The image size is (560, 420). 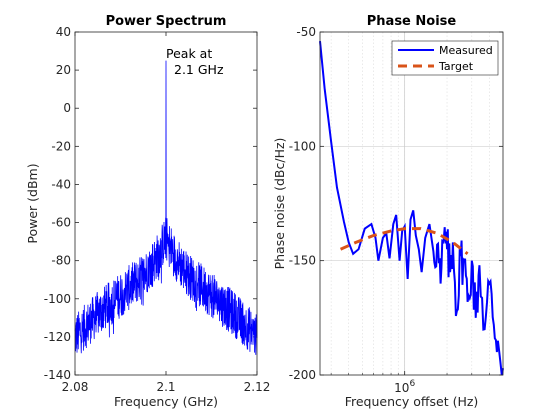 What do you see at coordinates (166, 401) in the screenshot?
I see `power-spectrum-x-axis-label: Frequency (GHz)` at bounding box center [166, 401].